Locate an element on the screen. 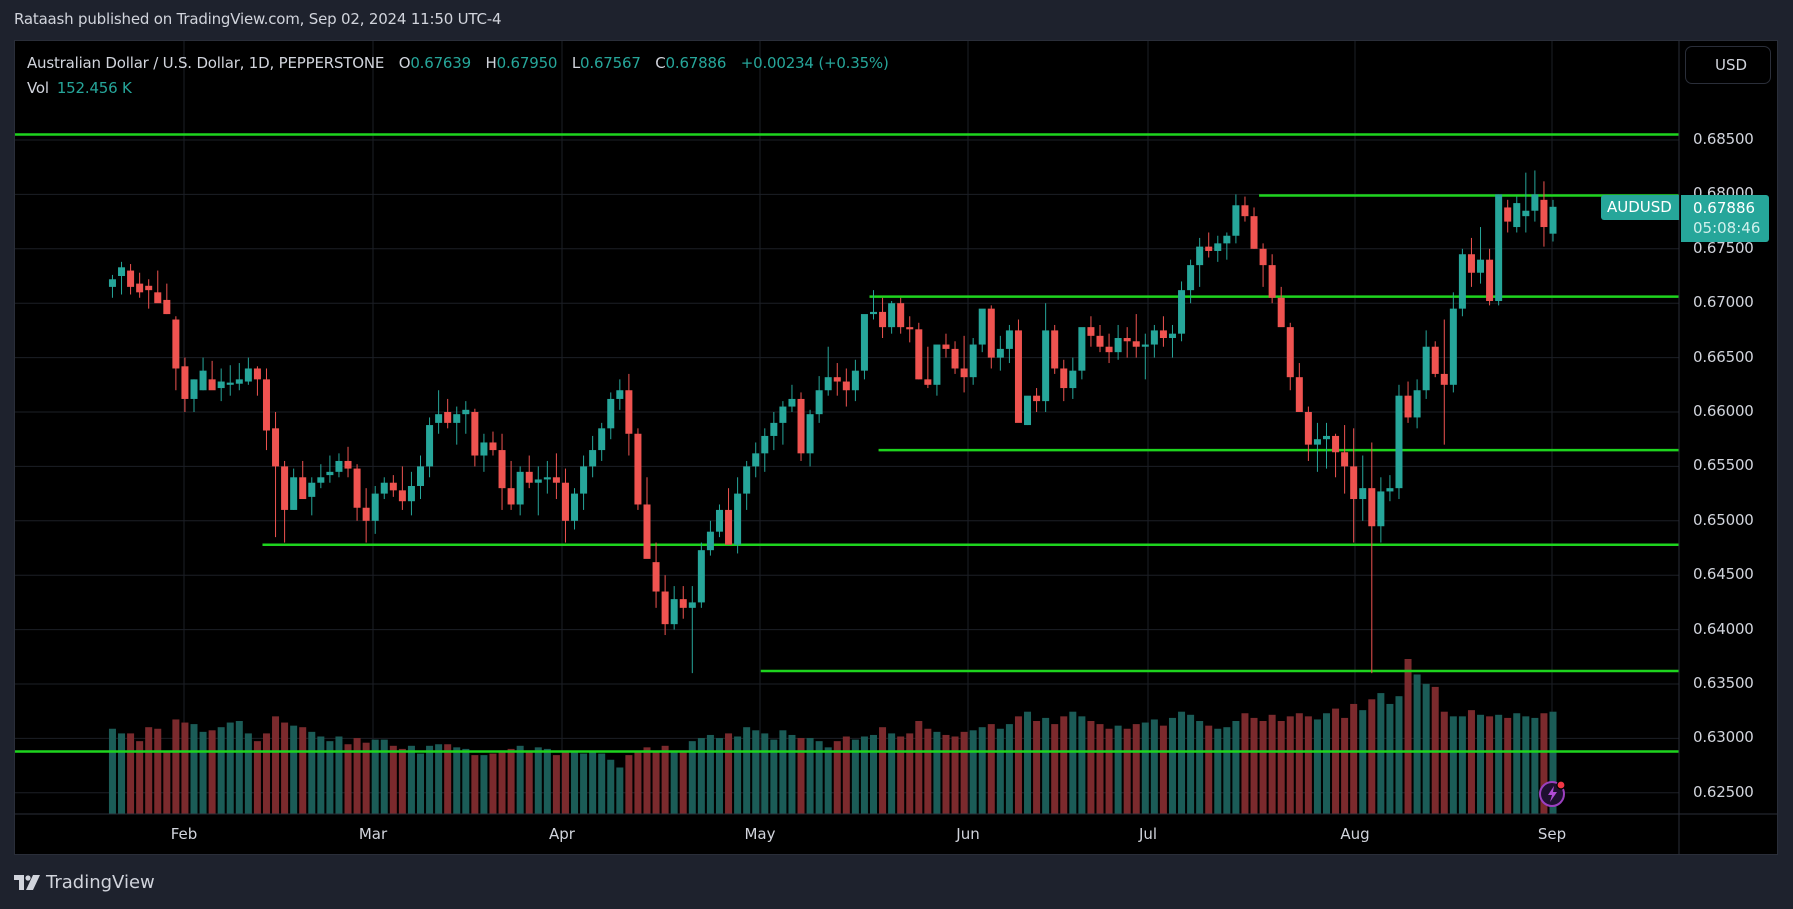 This screenshot has height=909, width=1793. volume-label: Vol is located at coordinates (38, 88).